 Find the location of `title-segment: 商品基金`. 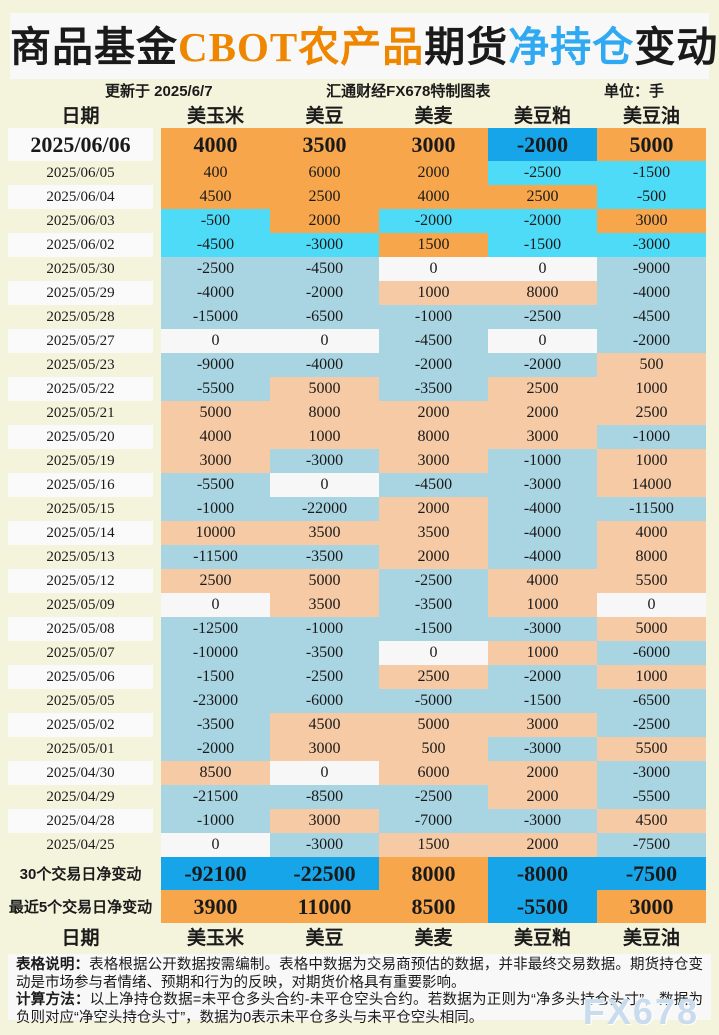

title-segment: 商品基金 is located at coordinates (94, 47).